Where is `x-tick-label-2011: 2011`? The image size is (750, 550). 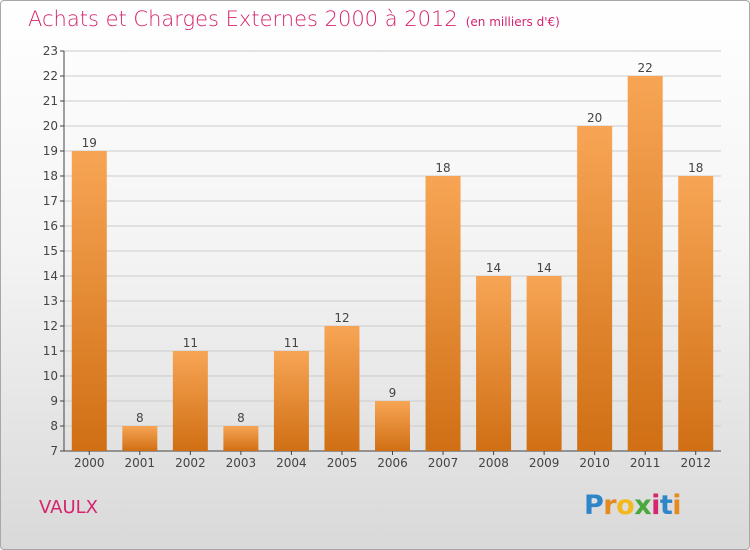 x-tick-label-2011: 2011 is located at coordinates (645, 463).